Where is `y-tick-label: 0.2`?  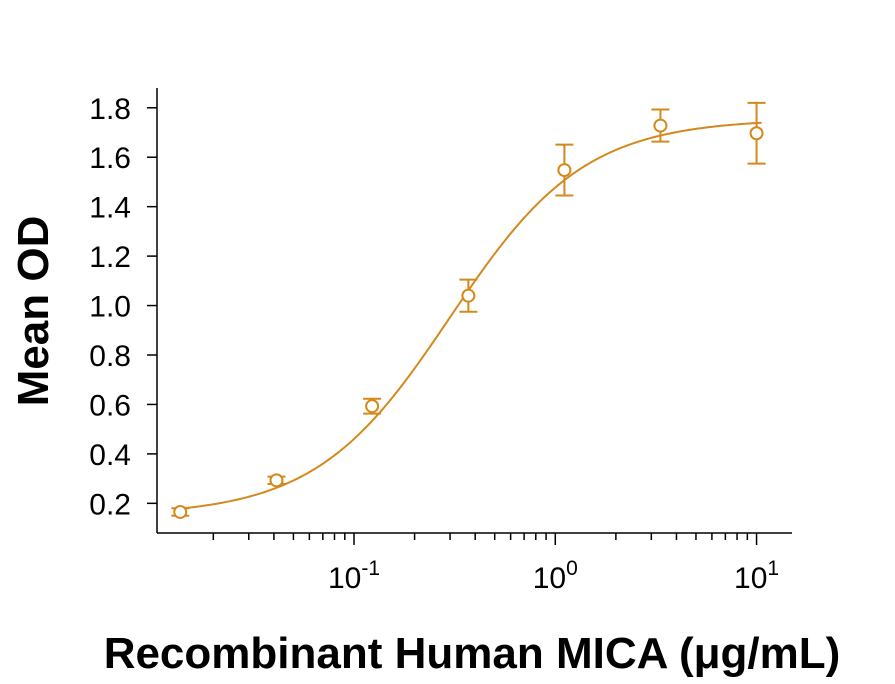
y-tick-label: 0.2 is located at coordinates (110, 504).